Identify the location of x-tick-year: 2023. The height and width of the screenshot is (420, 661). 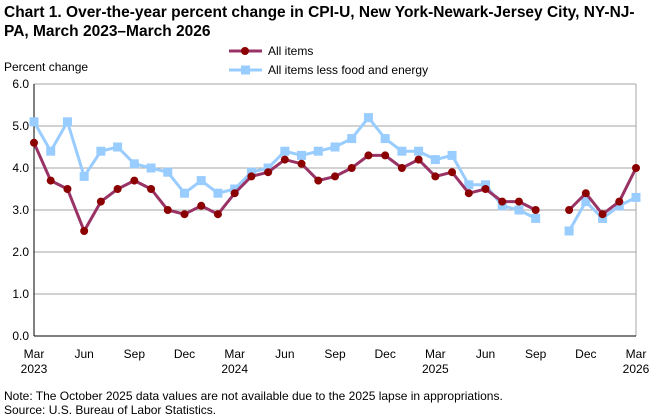
(34, 369).